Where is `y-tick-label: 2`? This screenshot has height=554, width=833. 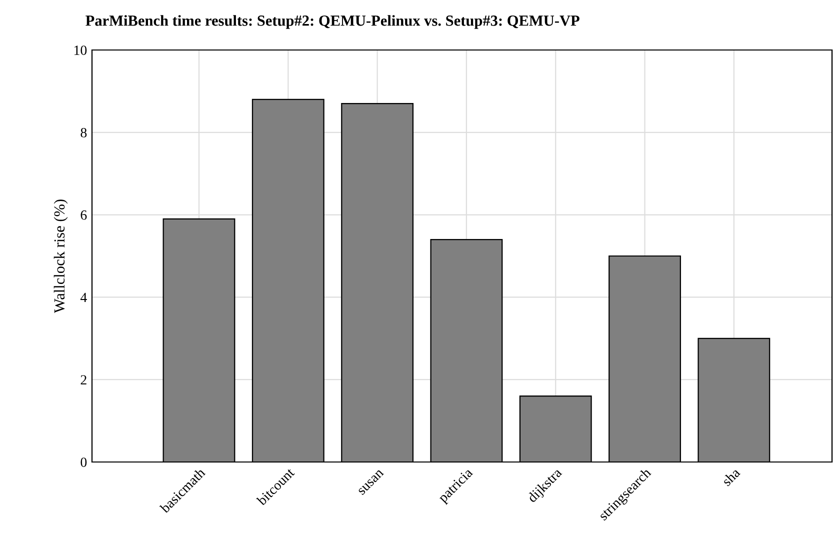
y-tick-label: 2 is located at coordinates (83, 379).